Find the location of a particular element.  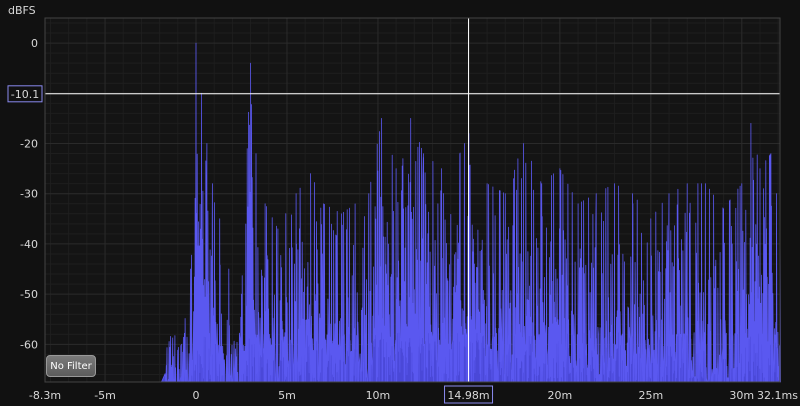

x-tick-label: 32.1ms is located at coordinates (777, 395).